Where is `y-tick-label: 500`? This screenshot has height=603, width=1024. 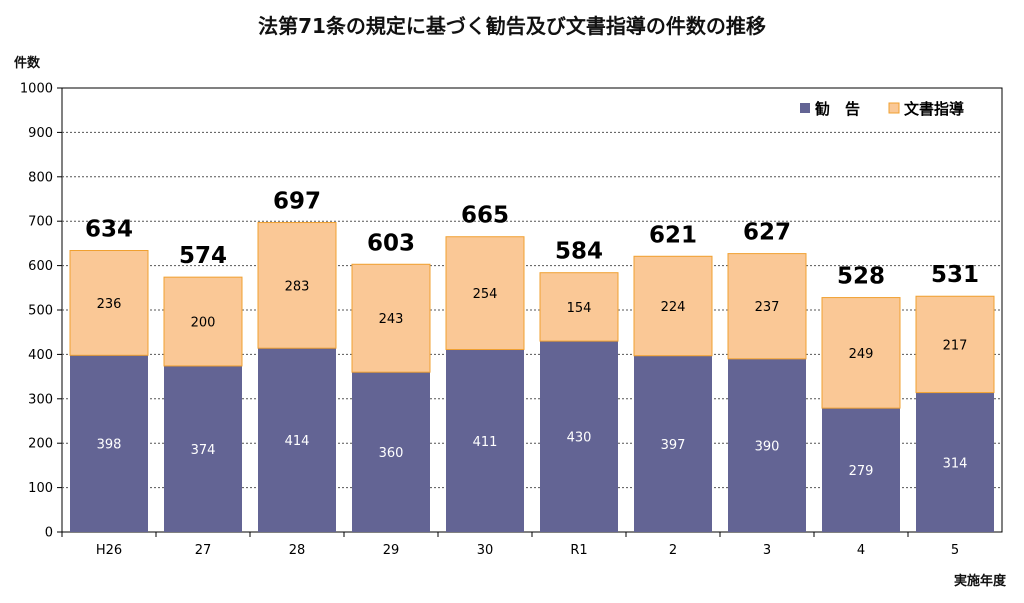 y-tick-label: 500 is located at coordinates (40, 311).